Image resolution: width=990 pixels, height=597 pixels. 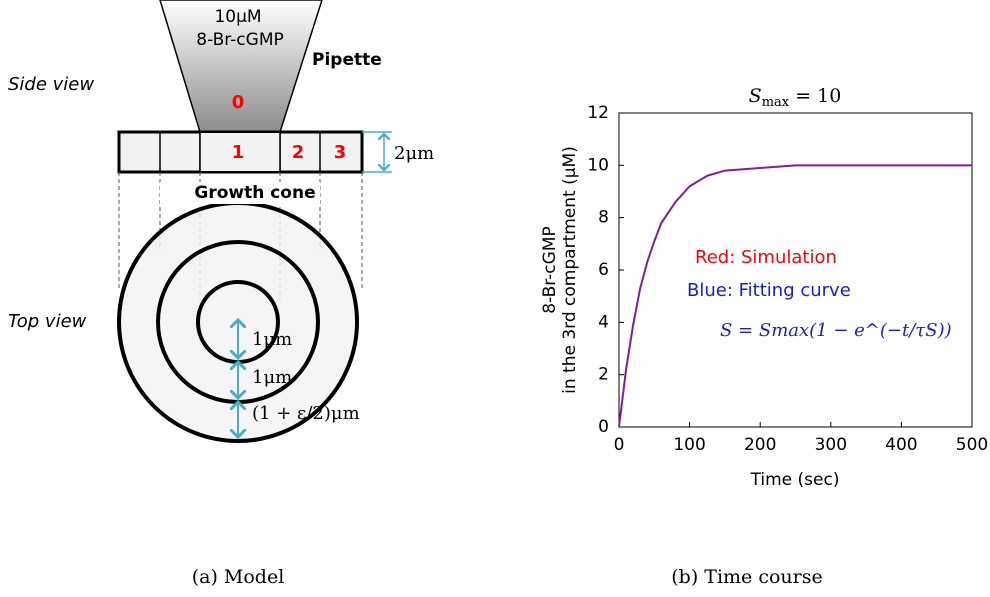 I want to click on y-tick-label: 8, so click(x=603, y=218).